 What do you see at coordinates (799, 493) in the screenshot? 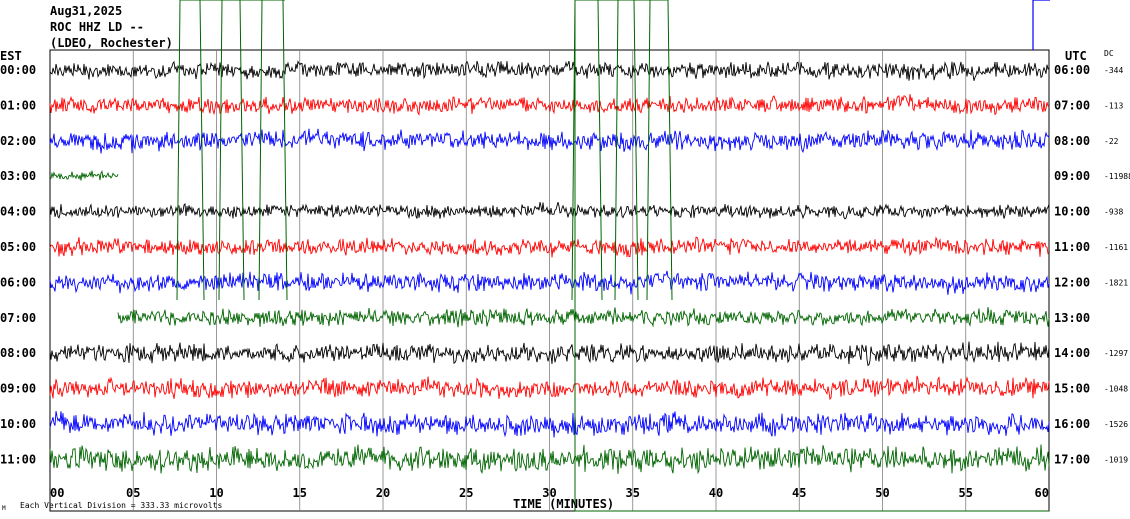
I see `x-tick-45: 45` at bounding box center [799, 493].